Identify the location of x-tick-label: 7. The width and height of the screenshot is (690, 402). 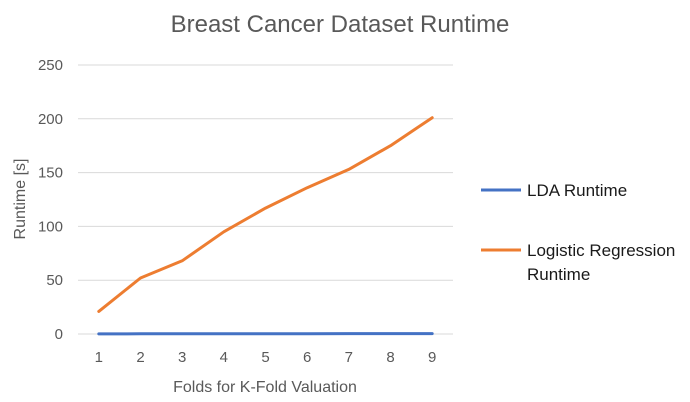
(349, 357).